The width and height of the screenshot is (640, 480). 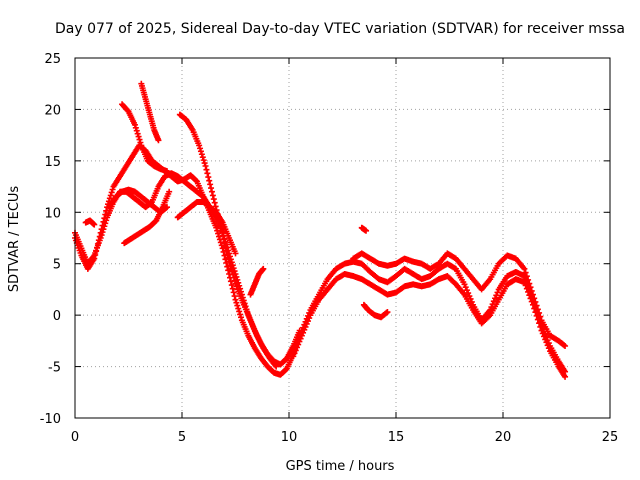 What do you see at coordinates (340, 466) in the screenshot?
I see `x-axis-label: GPS time / hours` at bounding box center [340, 466].